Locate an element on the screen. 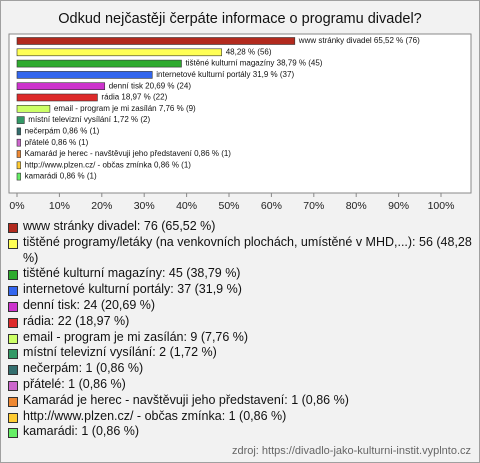 This screenshot has width=480, height=463. data-label: denní tisk 20,69 % (24) is located at coordinates (150, 85).